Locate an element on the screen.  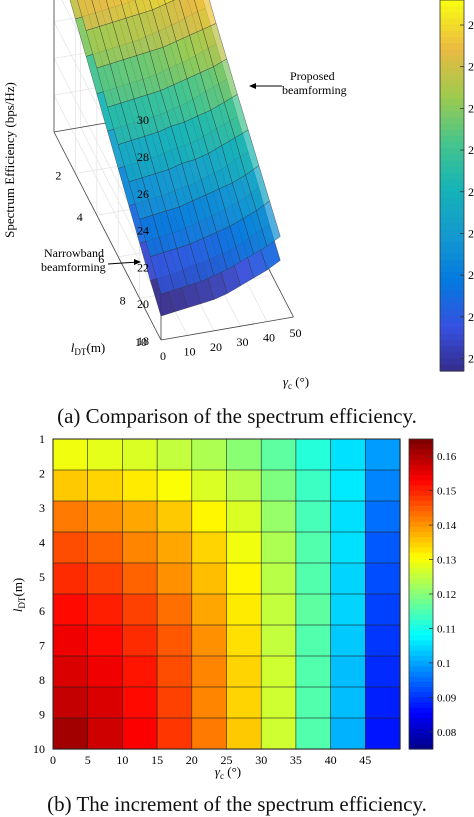
colorbar-a-tick-label: 21 is located at coordinates (471, 317).